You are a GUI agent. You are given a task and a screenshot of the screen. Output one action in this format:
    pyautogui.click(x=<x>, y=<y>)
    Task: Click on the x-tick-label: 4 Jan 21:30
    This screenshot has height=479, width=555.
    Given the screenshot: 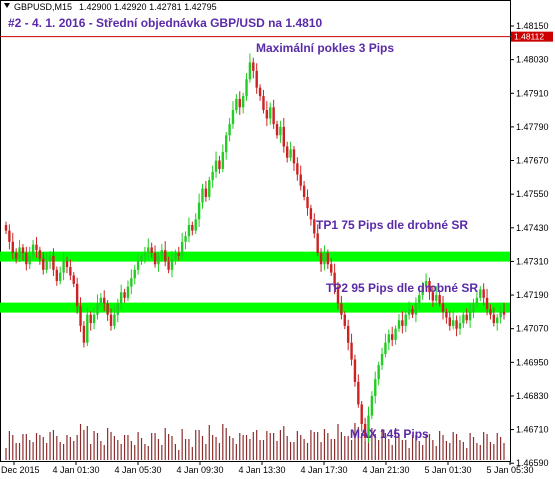 What is the action you would take?
    pyautogui.click(x=385, y=470)
    